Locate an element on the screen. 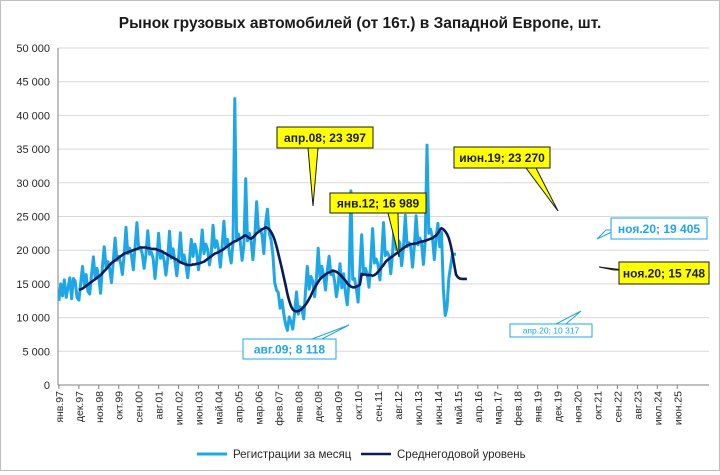 The image size is (720, 475). x-tick-label: дек.19 is located at coordinates (559, 406).